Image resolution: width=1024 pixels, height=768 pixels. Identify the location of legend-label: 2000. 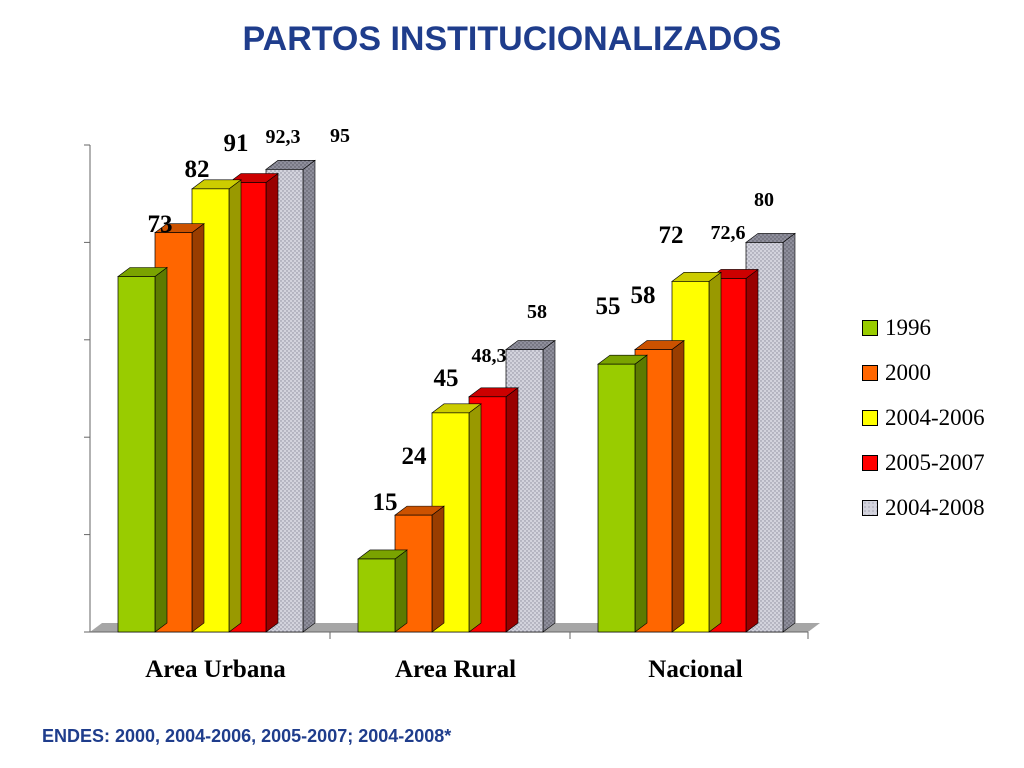
(908, 372).